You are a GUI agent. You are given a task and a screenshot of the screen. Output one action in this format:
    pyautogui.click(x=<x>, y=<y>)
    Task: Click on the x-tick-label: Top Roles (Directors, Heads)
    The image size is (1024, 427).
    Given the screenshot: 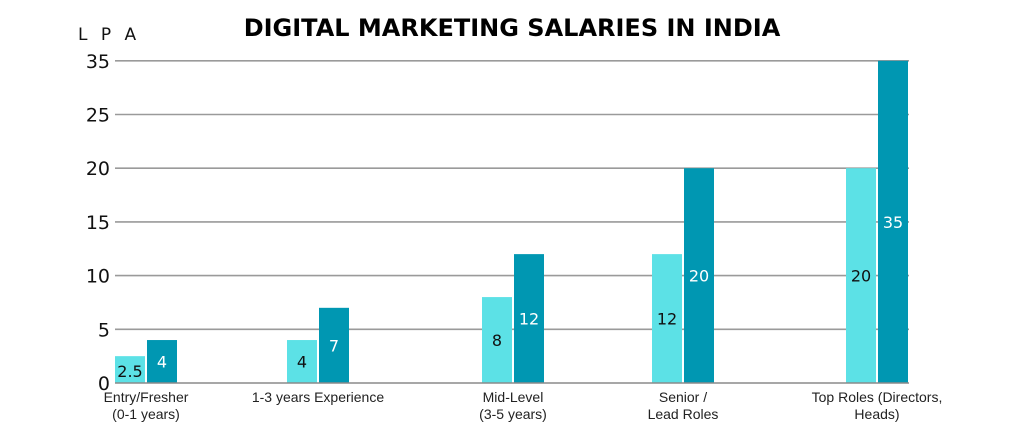 What is the action you would take?
    pyautogui.click(x=877, y=405)
    